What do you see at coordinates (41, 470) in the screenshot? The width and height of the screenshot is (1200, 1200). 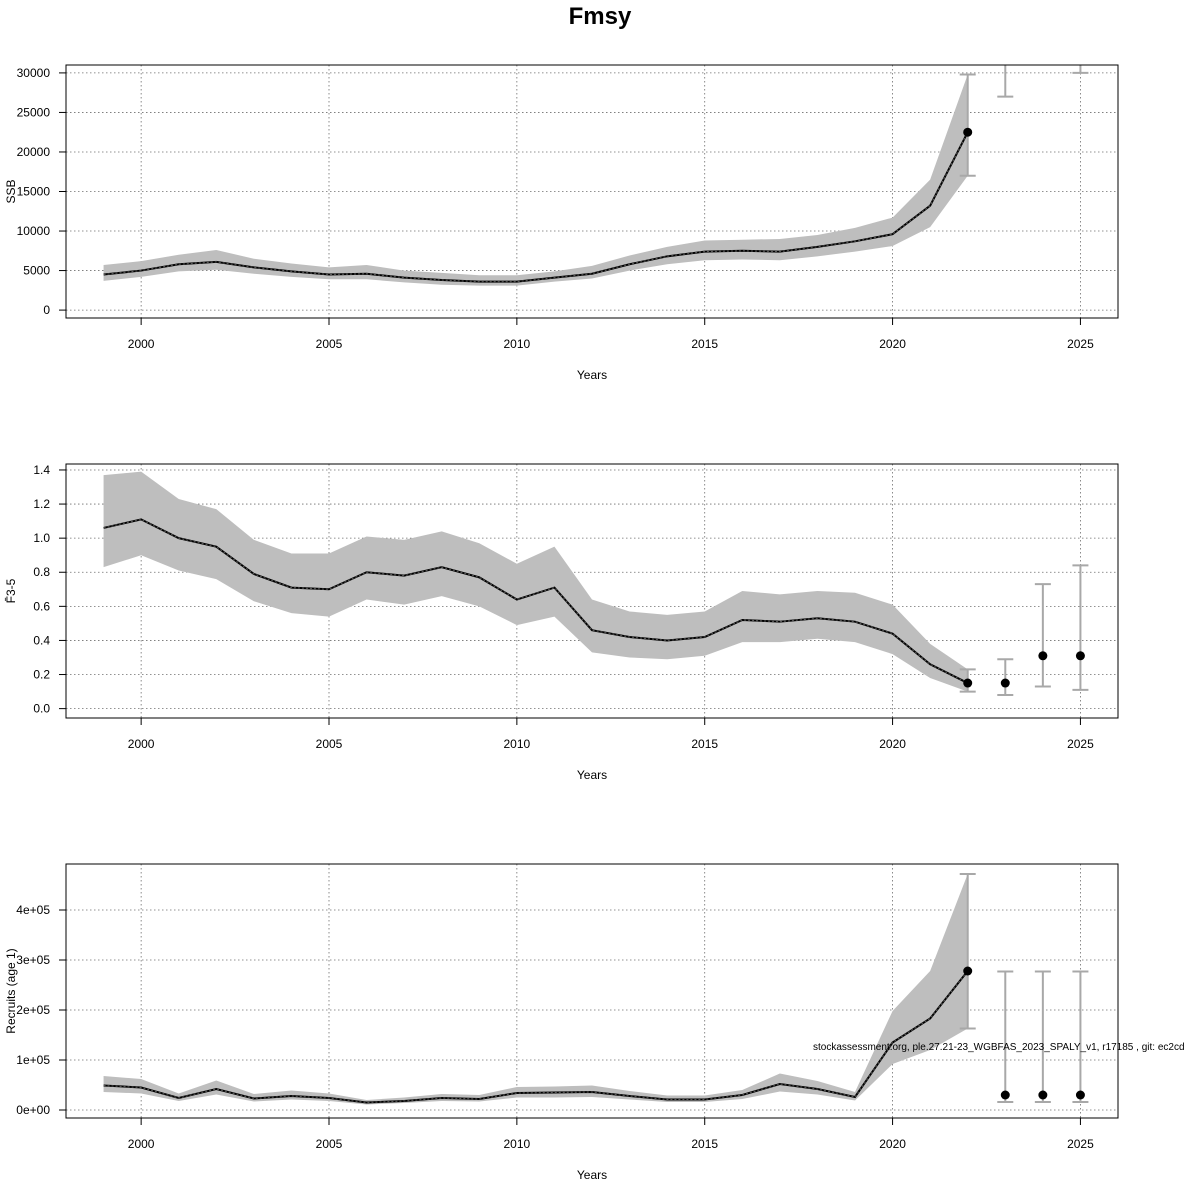 I see `y-tick-label: 1.4` at bounding box center [41, 470].